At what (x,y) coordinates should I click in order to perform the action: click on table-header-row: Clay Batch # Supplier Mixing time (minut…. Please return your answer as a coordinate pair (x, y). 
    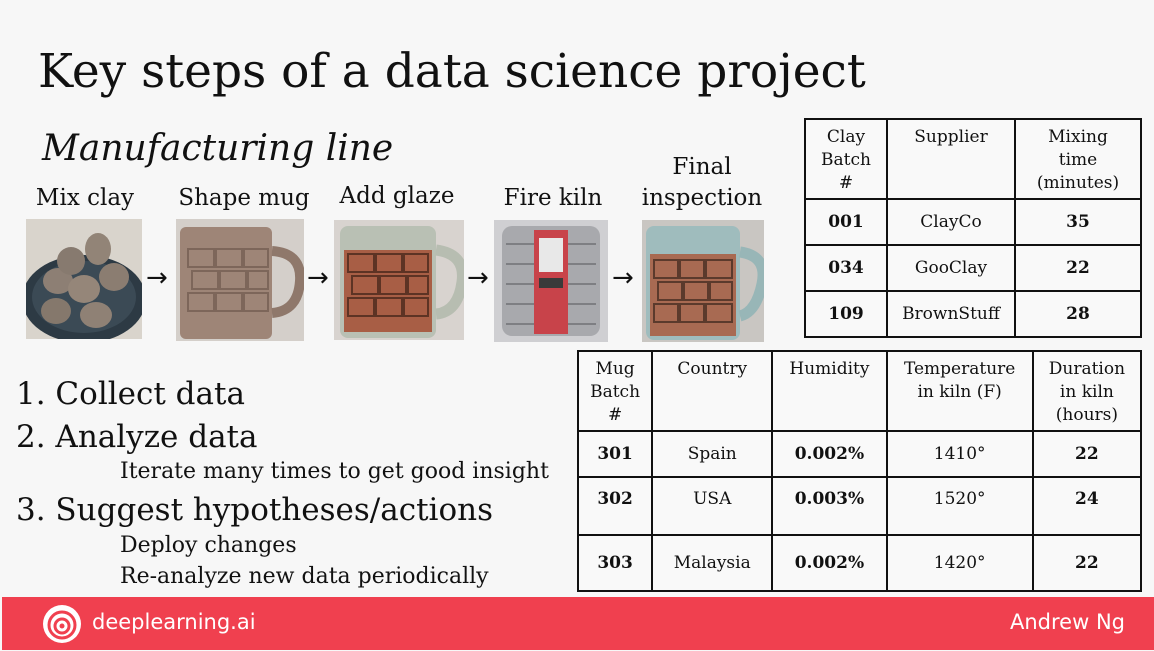
    Looking at the image, I should click on (973, 159).